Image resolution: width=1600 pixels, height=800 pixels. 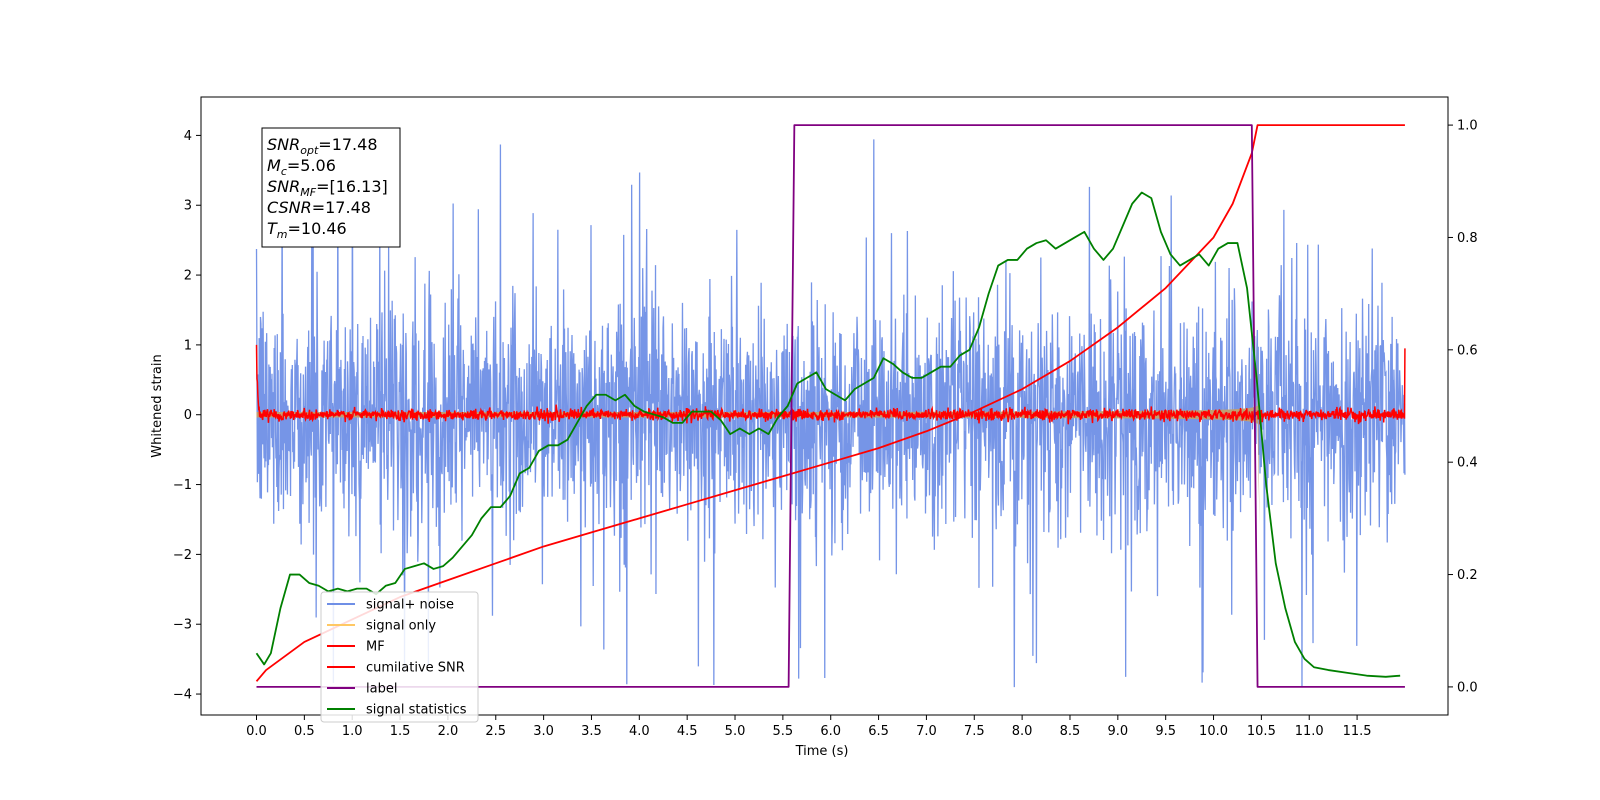 I want to click on y2-tick-label: 0.0, so click(x=1467, y=687).